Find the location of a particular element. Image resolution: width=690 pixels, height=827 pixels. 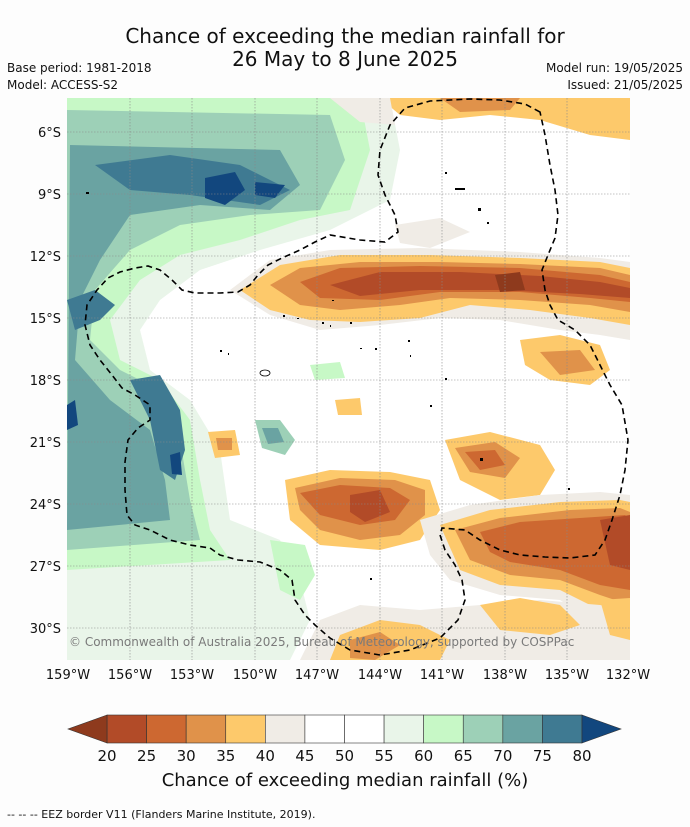

lon-tick-label: 156°W is located at coordinates (130, 675).